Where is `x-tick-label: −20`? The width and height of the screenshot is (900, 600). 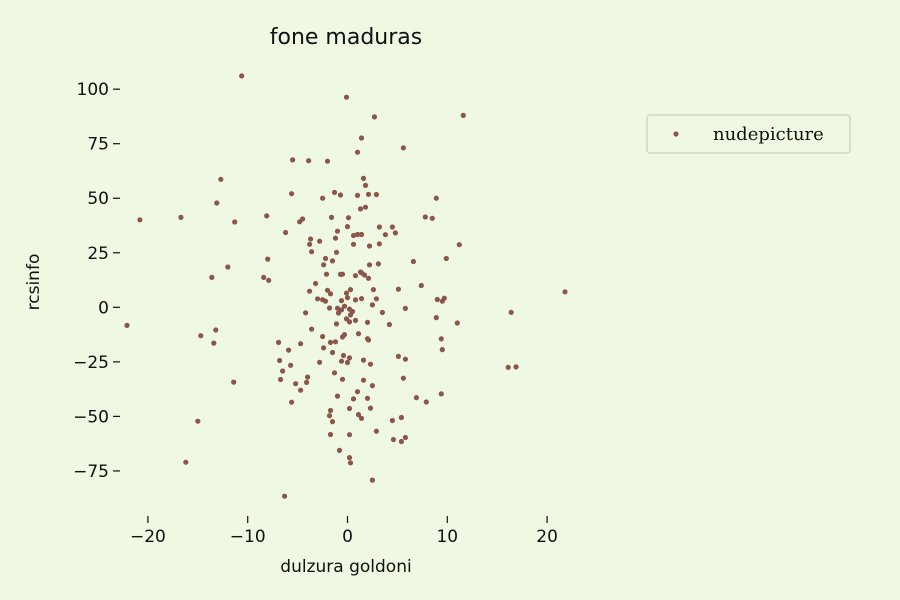 x-tick-label: −20 is located at coordinates (148, 537).